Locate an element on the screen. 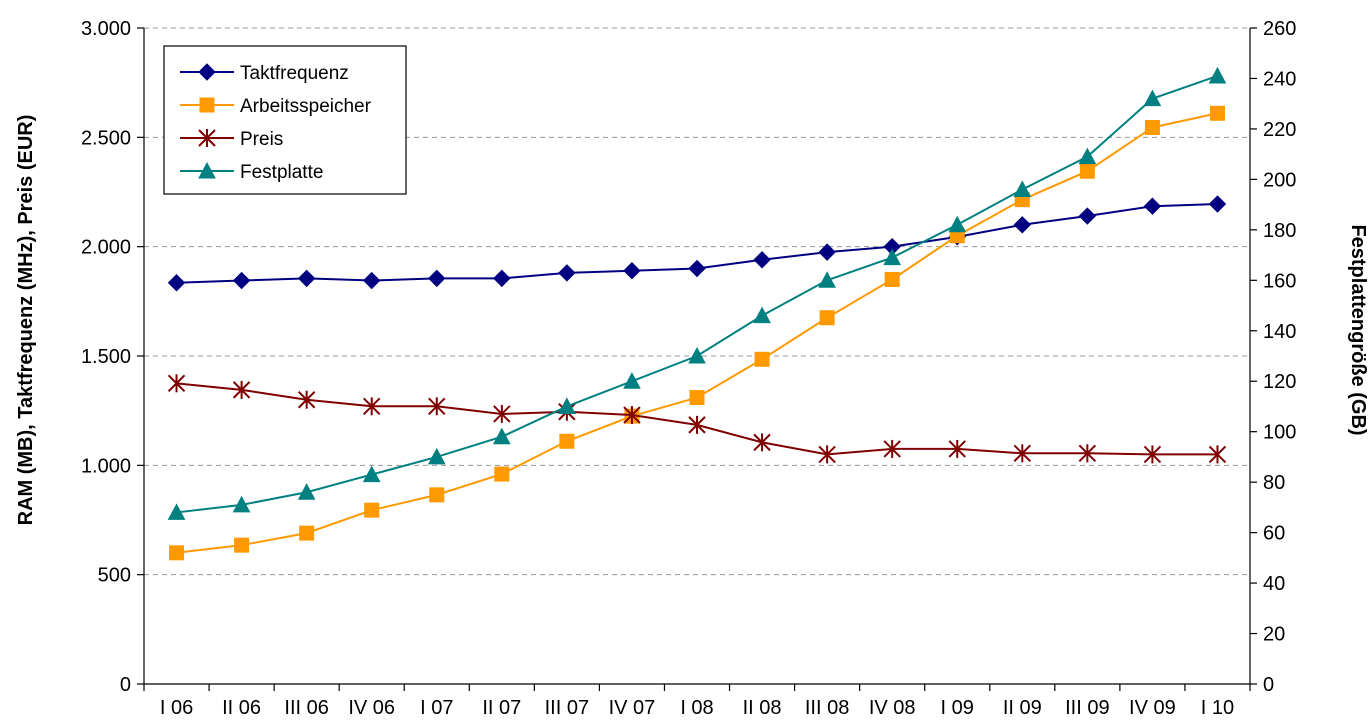 This screenshot has height=727, width=1372. x-tick-label: I 08 is located at coordinates (696, 708).